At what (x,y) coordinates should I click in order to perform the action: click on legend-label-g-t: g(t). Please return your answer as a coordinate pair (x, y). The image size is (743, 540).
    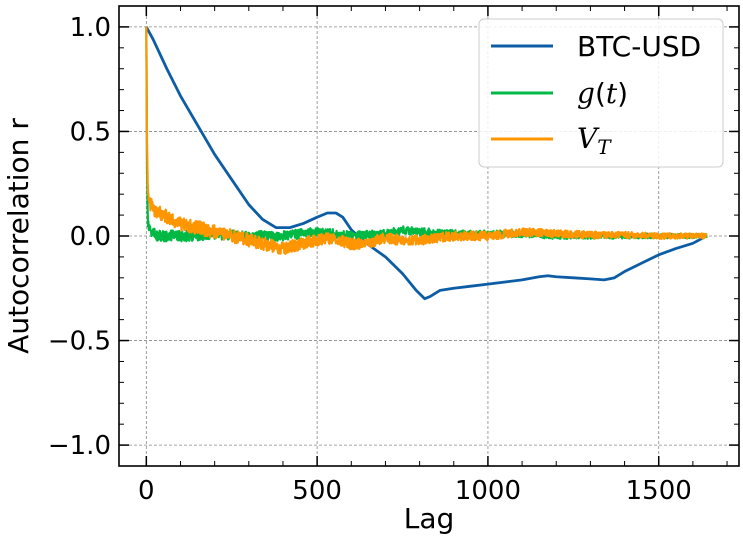
    Looking at the image, I should click on (602, 93).